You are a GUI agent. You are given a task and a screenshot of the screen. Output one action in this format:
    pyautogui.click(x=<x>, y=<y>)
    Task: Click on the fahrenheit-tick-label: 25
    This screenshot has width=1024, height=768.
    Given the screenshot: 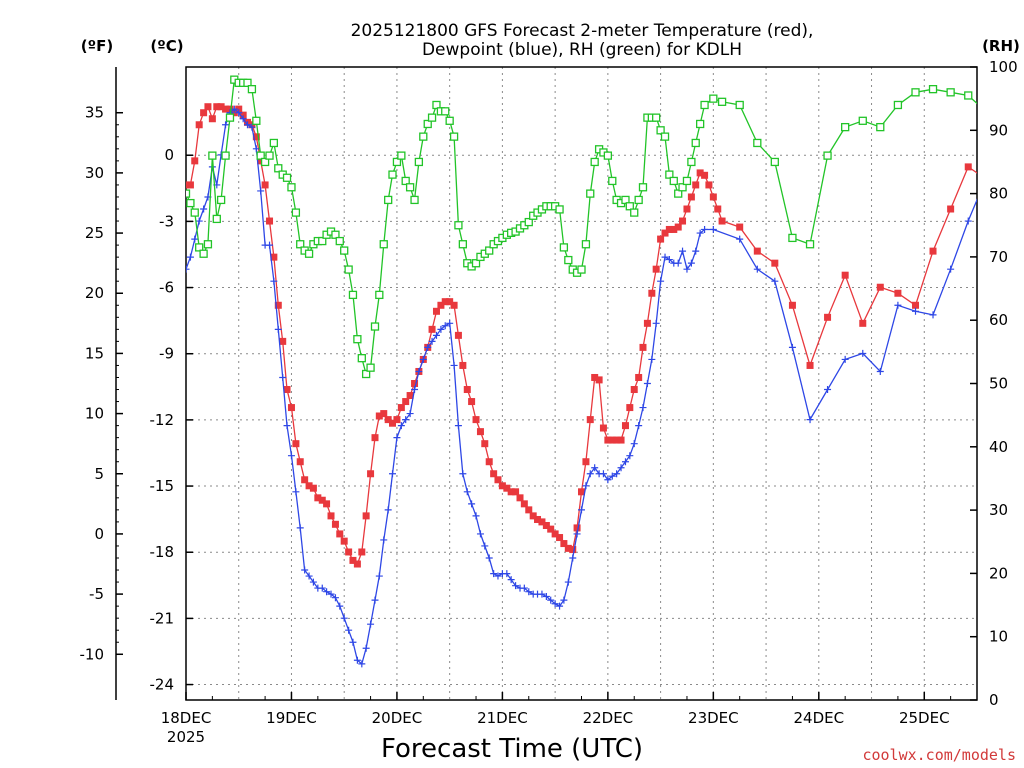 What is the action you would take?
    pyautogui.click(x=94, y=233)
    